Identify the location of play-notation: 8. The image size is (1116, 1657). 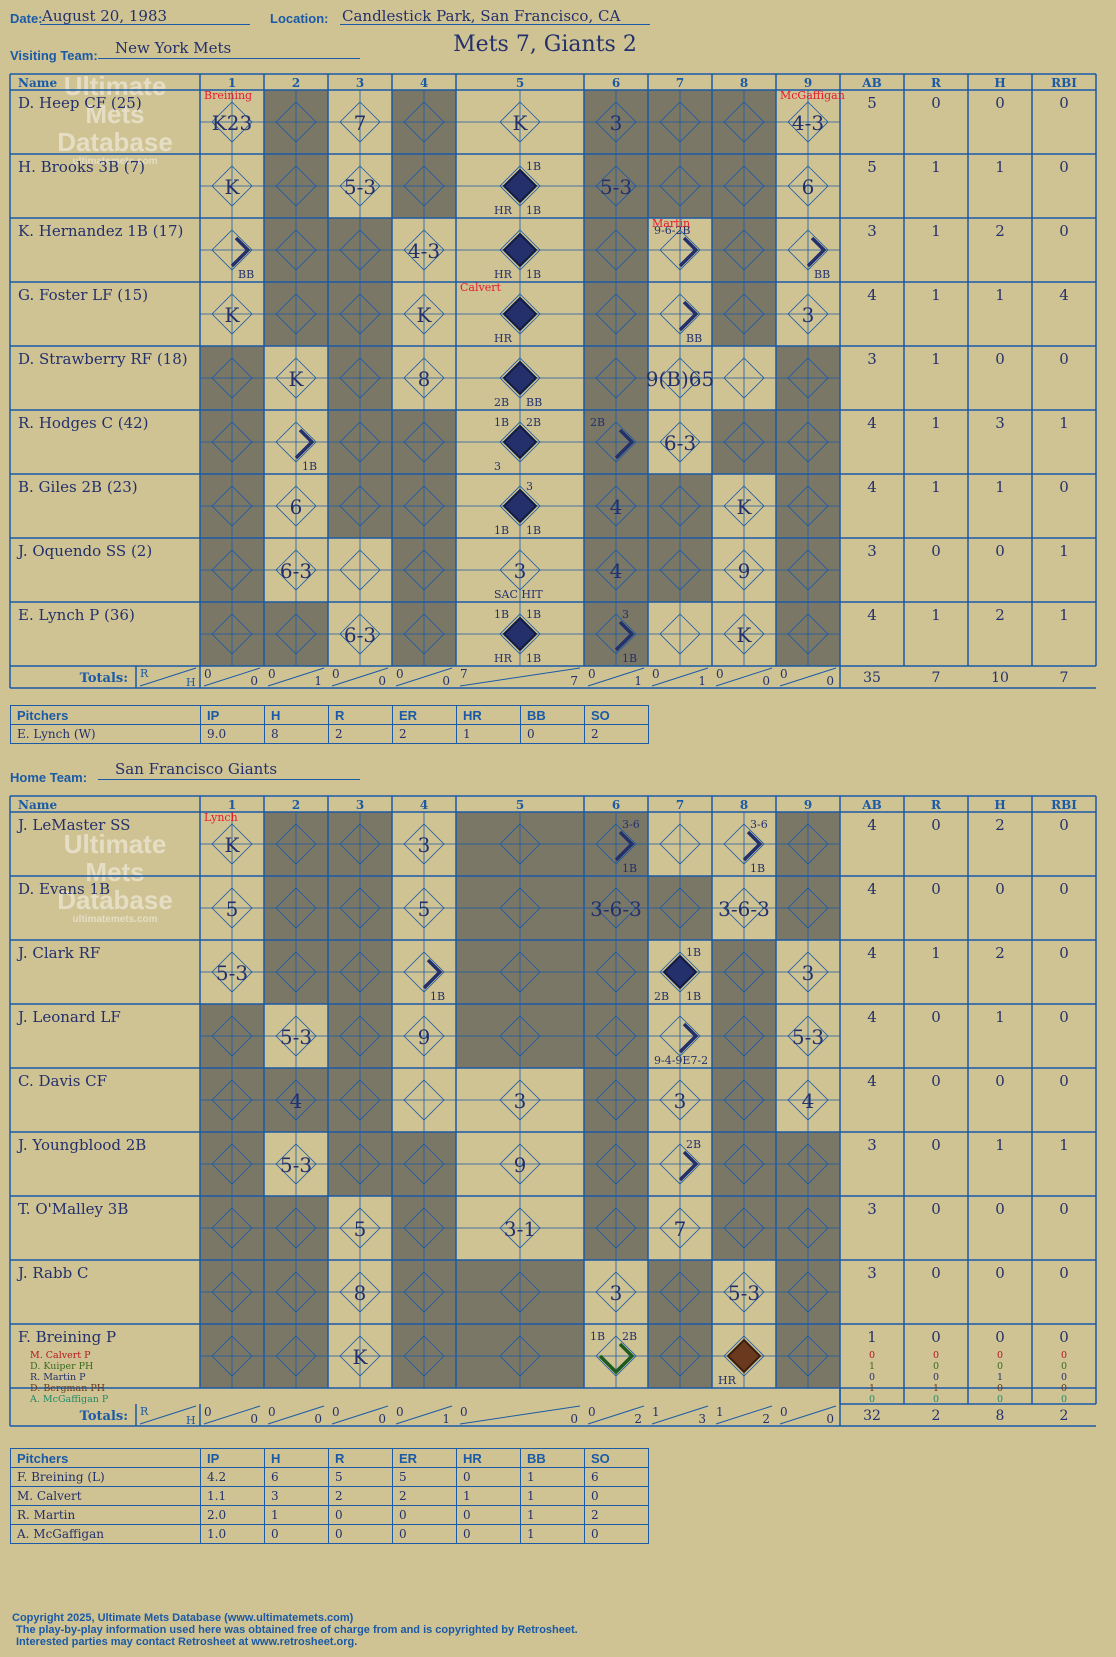
(360, 1293).